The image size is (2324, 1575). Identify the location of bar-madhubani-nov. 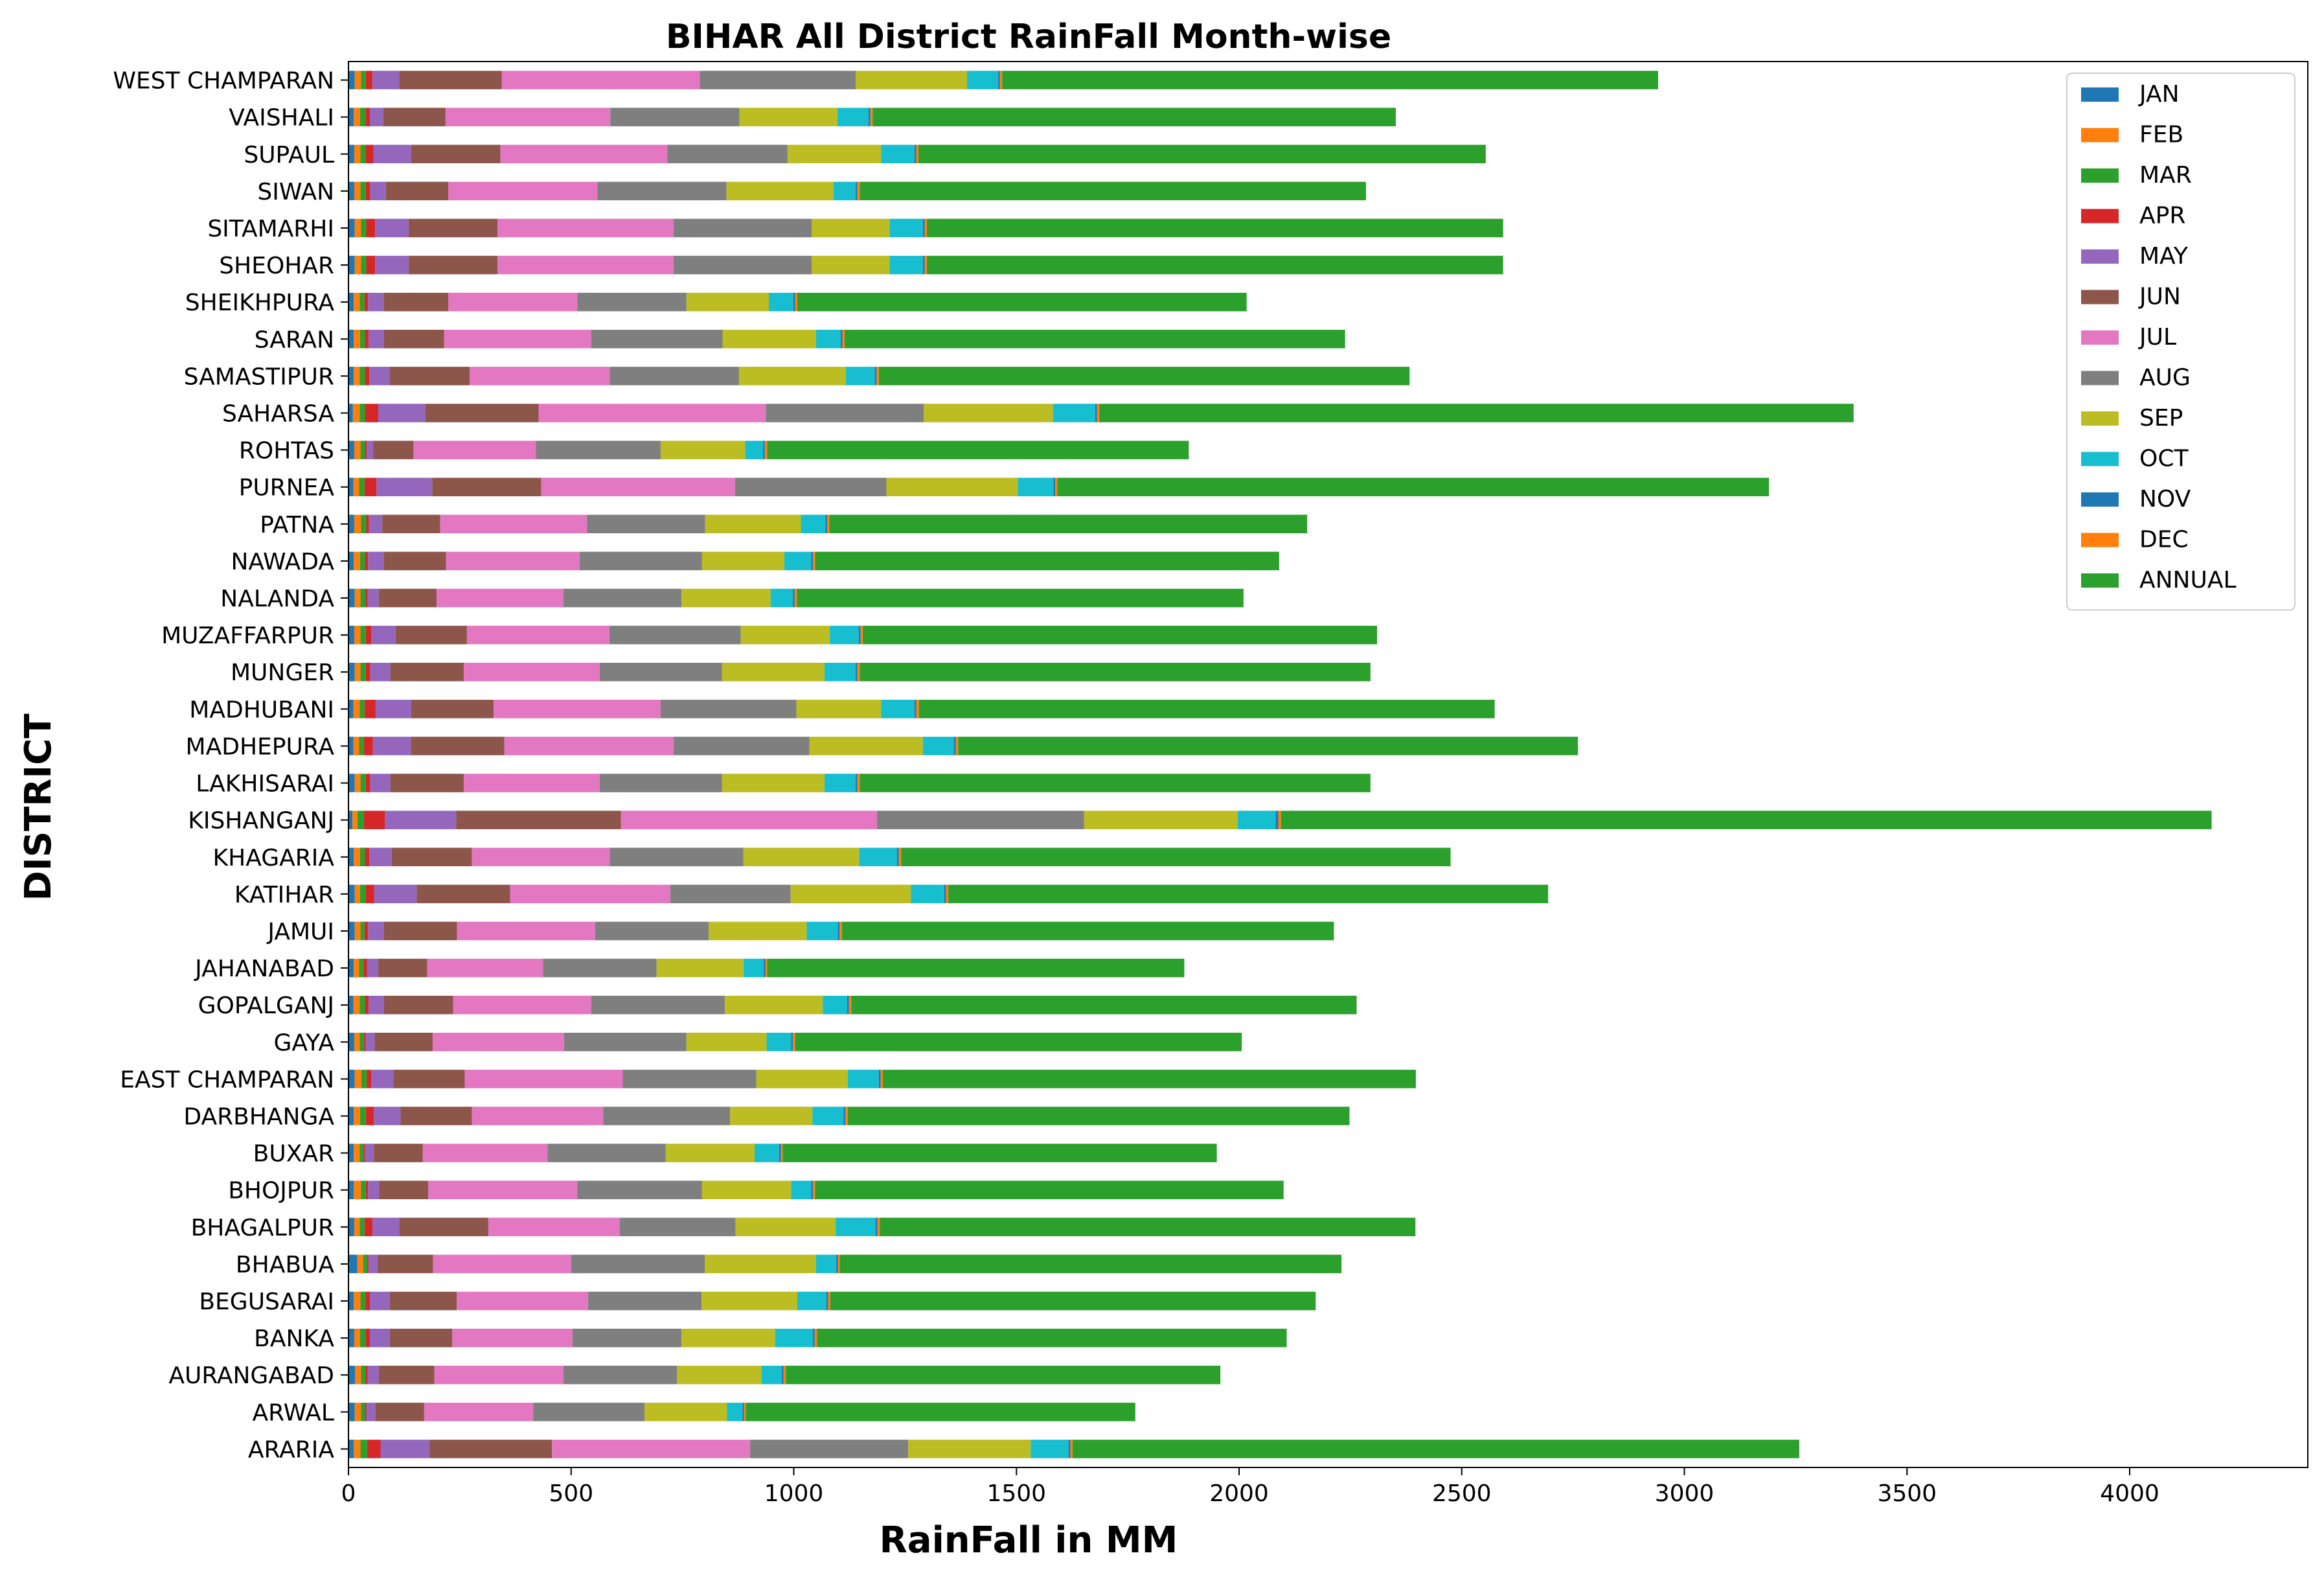
(915, 709).